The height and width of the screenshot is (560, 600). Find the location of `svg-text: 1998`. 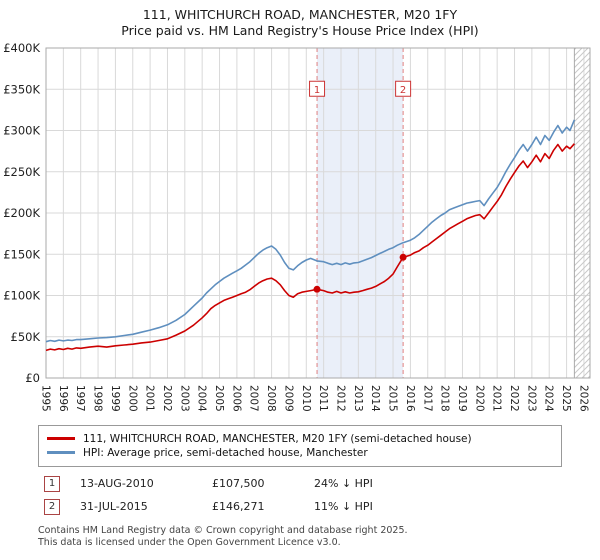

svg-text: 1998 is located at coordinates (98, 398).